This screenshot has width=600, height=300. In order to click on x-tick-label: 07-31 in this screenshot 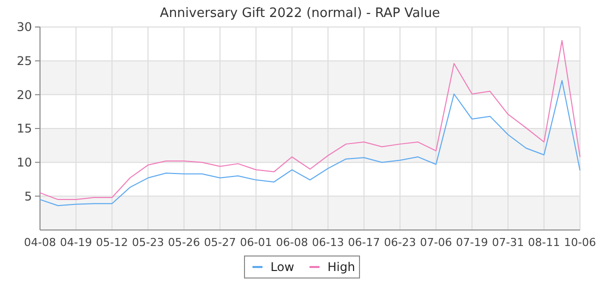, I will do `click(508, 242)`.